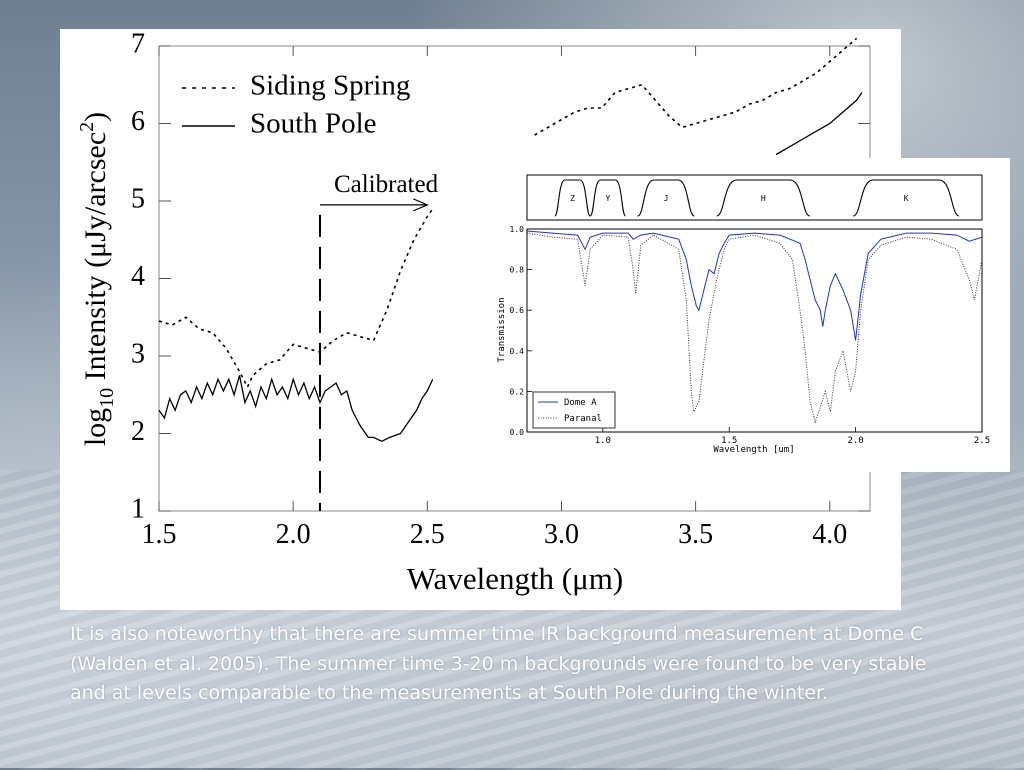 The height and width of the screenshot is (770, 1024). Describe the element at coordinates (561, 534) in the screenshot. I see `x-tick-label: 3.0` at that location.